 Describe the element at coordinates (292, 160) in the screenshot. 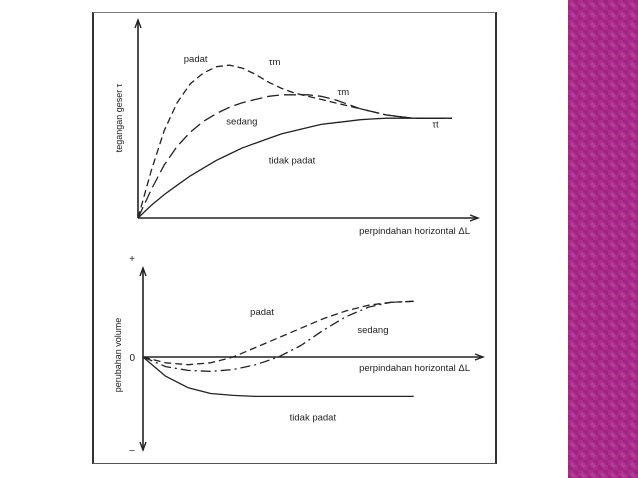

I see `top-annotation-tidak-padat-5: tidak padat` at that location.